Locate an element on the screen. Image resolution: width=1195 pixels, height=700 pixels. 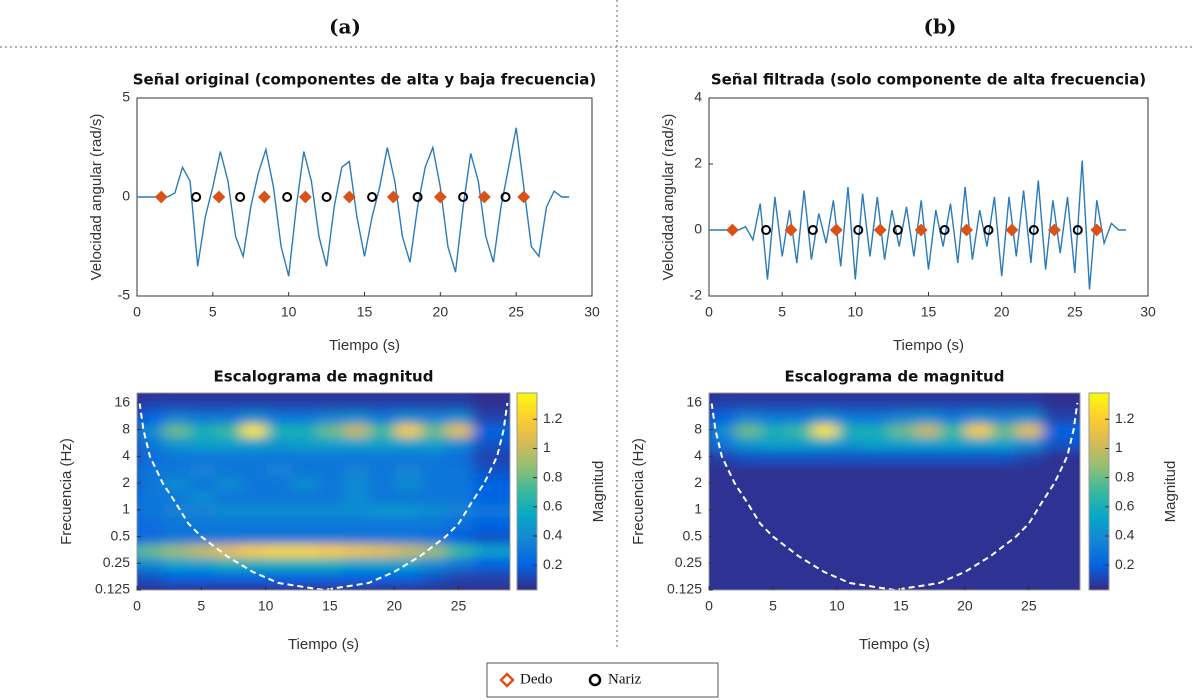
panel-label: (b) is located at coordinates (940, 27).